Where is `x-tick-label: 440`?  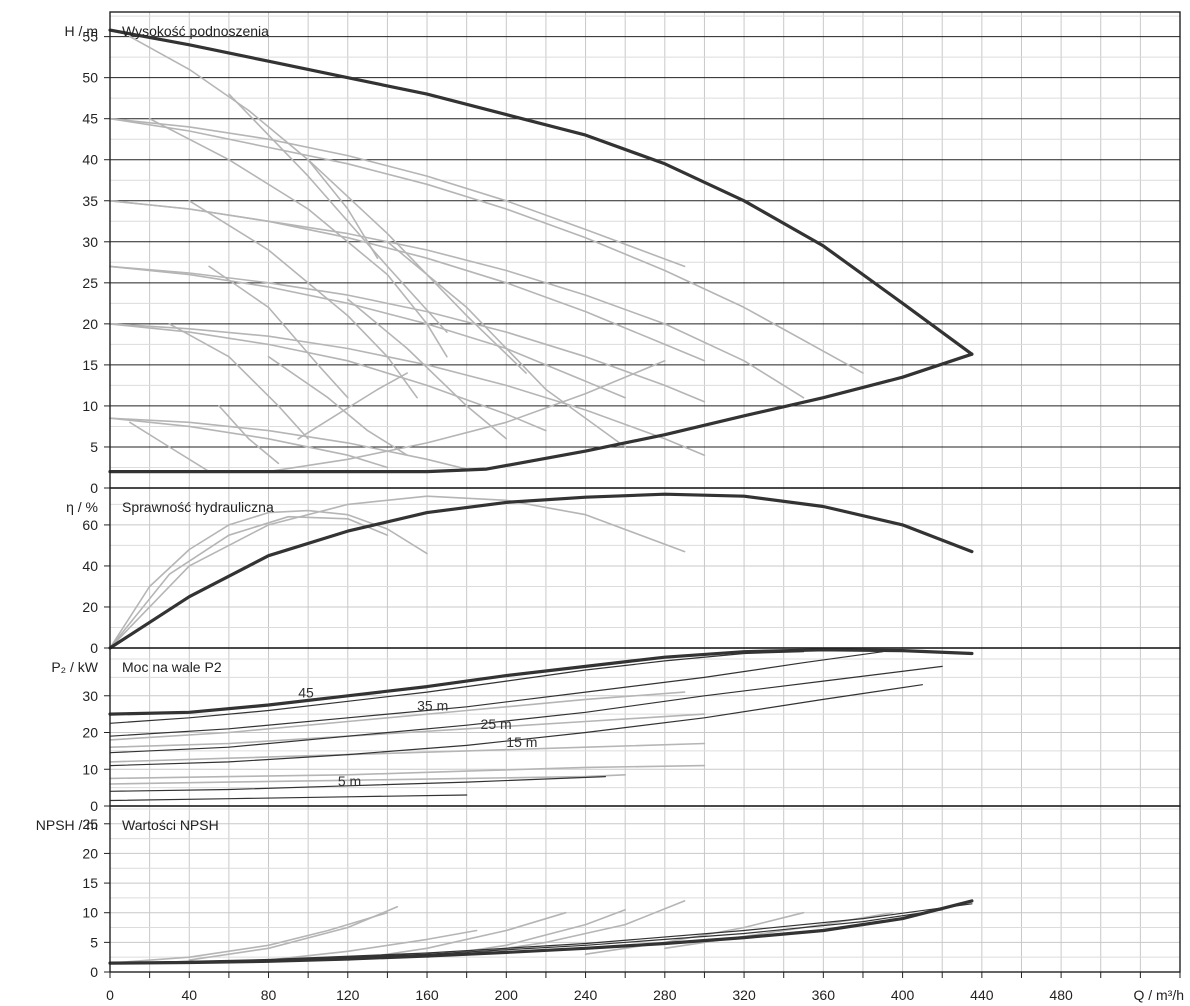
x-tick-label: 440 is located at coordinates (982, 995).